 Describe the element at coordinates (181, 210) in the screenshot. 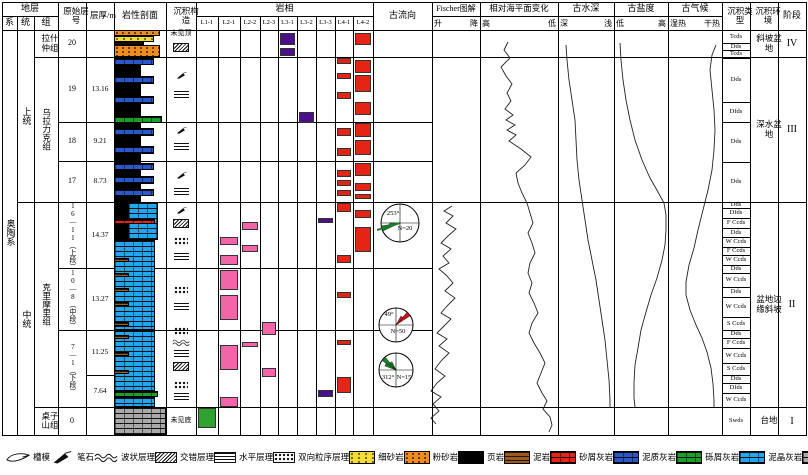

I see `graptolite-icon` at that location.